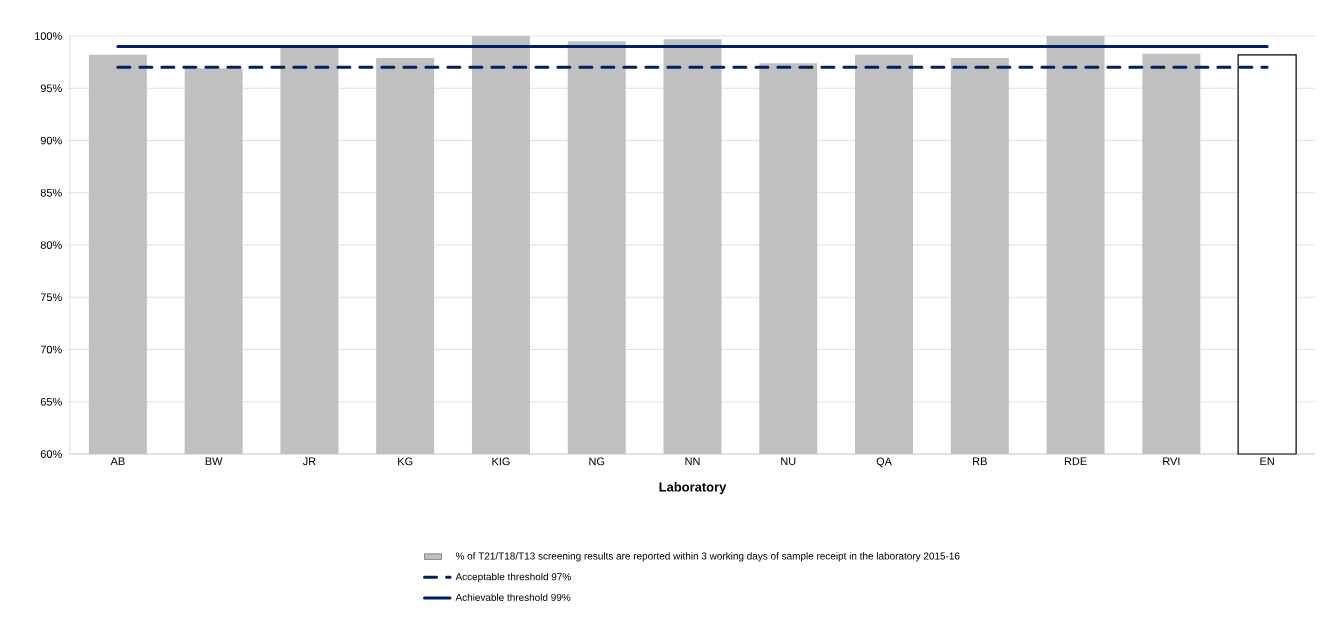  Describe the element at coordinates (980, 461) in the screenshot. I see `x-tick-label: RB` at that location.